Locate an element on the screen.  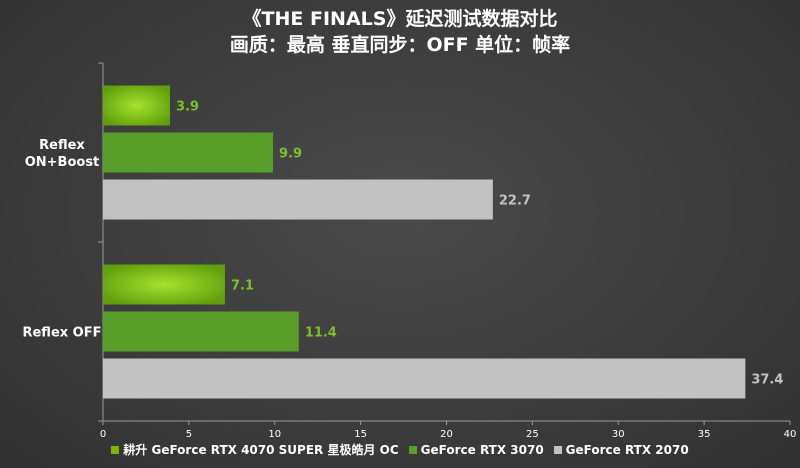
x-tick-label: 5 is located at coordinates (189, 434).